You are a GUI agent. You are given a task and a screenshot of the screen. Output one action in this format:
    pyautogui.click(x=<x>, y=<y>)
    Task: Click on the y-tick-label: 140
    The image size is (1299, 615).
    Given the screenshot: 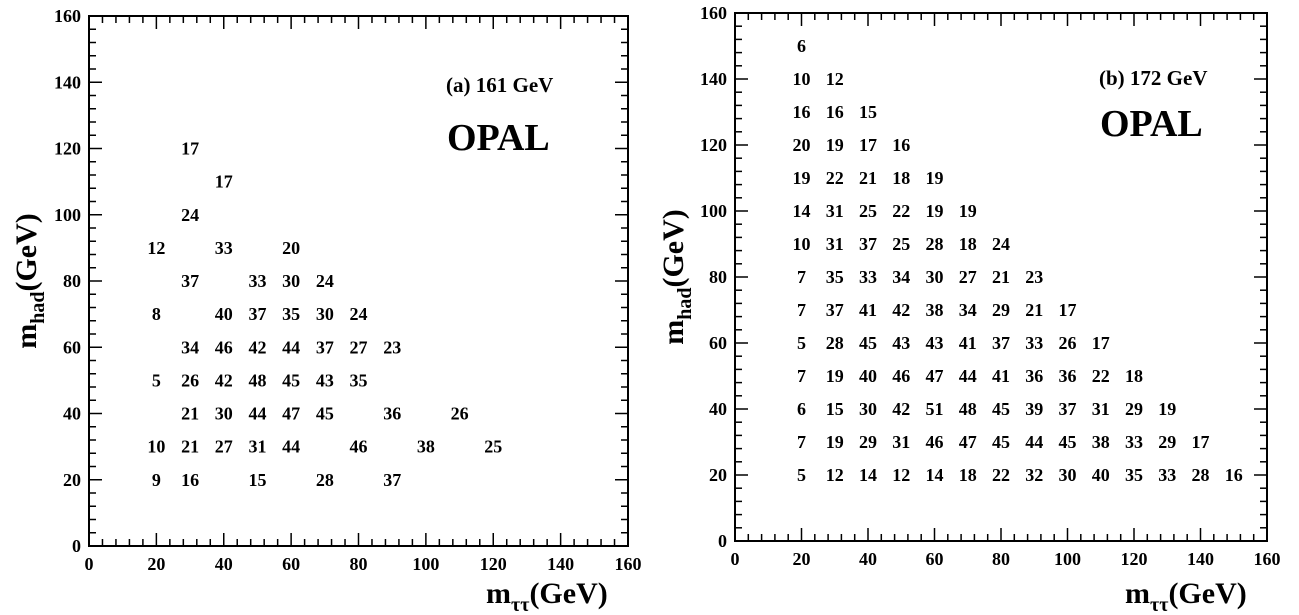 What is the action you would take?
    pyautogui.click(x=713, y=79)
    